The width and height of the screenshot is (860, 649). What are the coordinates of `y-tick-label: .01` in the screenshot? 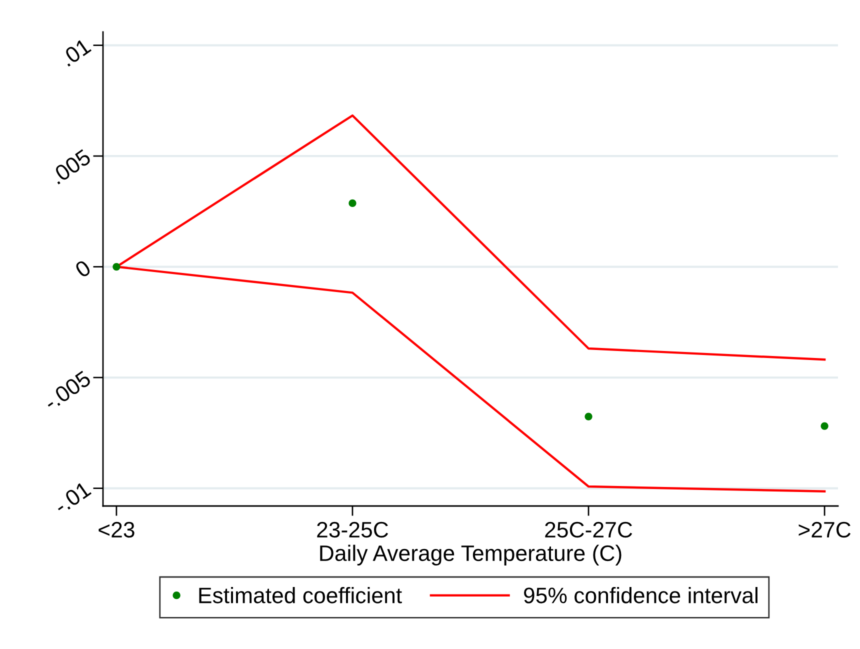 It's located at (76, 52).